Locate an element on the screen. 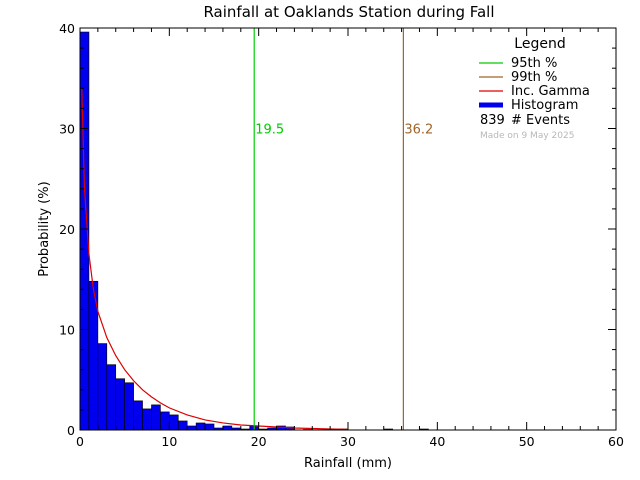  y-tick-label: 40 is located at coordinates (67, 28).